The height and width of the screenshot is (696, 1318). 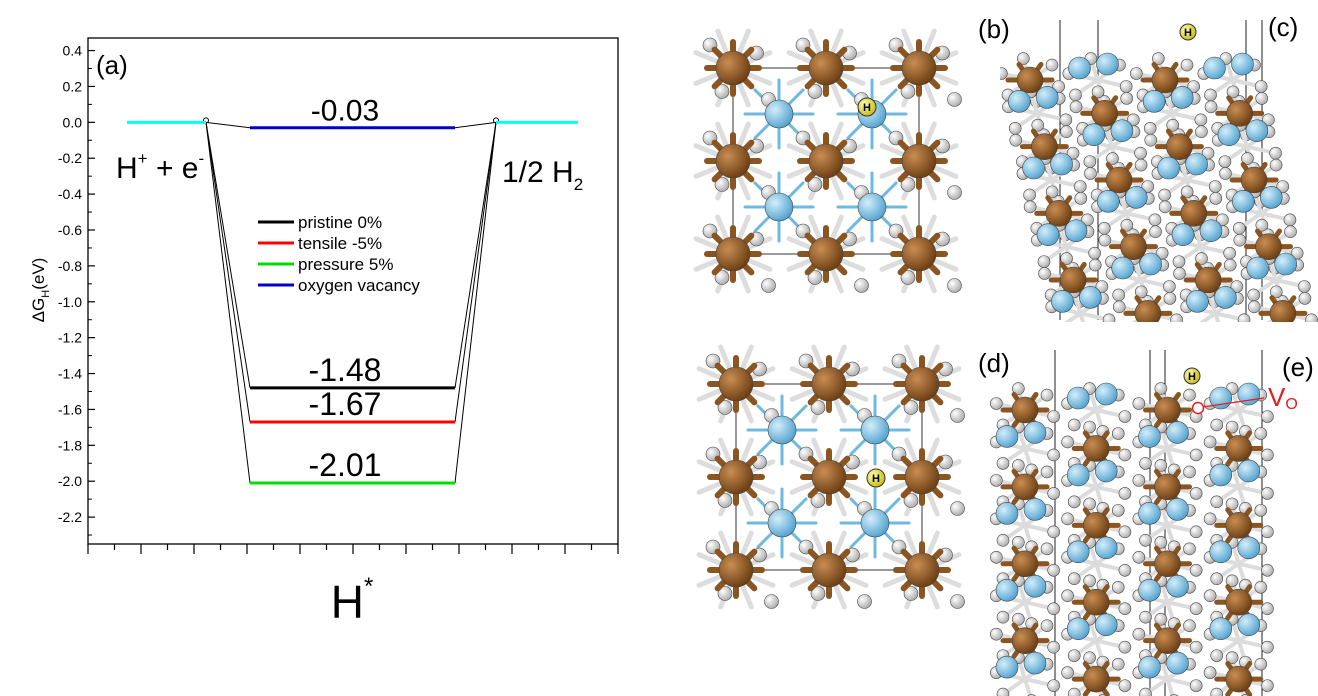 I want to click on vacancy-pointer, so click(x=1233, y=402).